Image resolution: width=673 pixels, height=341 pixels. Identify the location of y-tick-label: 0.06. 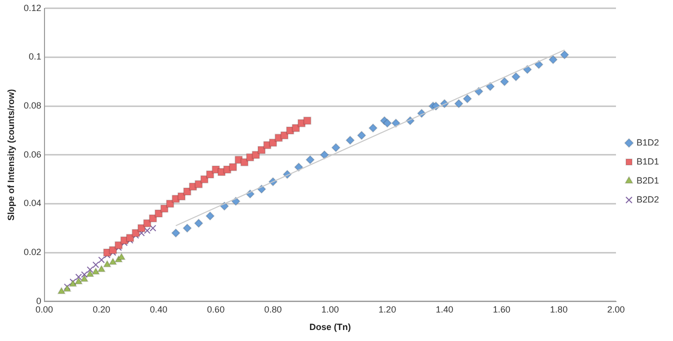
(33, 154).